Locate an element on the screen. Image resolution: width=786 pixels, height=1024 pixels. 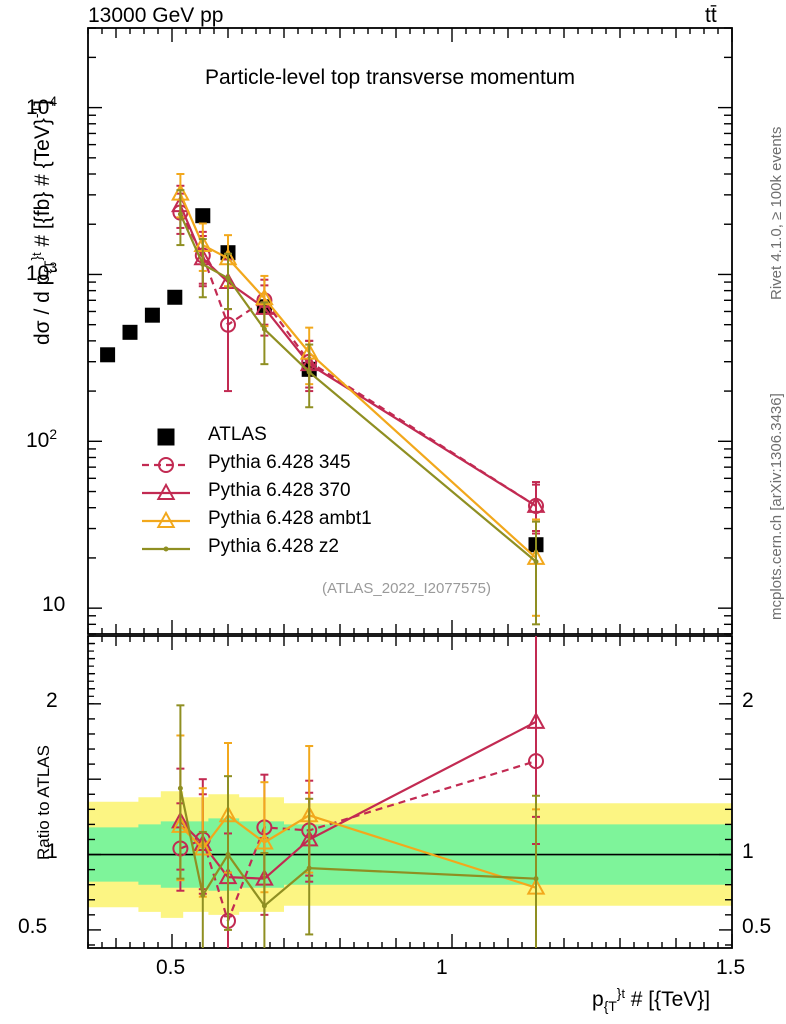
header-right: tt̄ is located at coordinates (711, 15).